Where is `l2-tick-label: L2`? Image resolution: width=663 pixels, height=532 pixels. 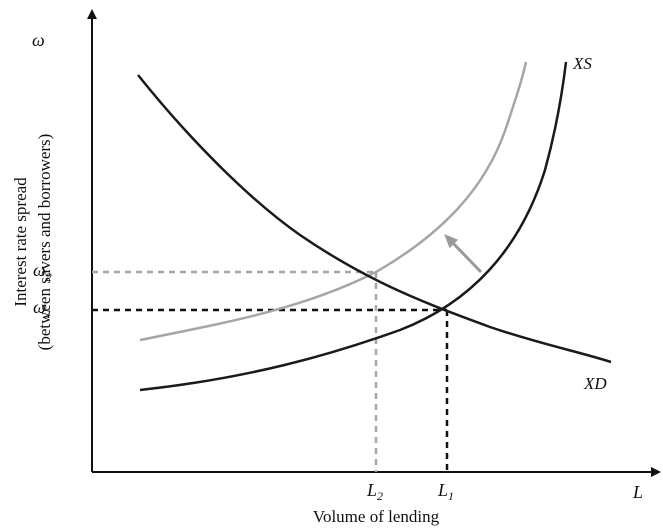 l2-tick-label: L2 is located at coordinates (374, 491).